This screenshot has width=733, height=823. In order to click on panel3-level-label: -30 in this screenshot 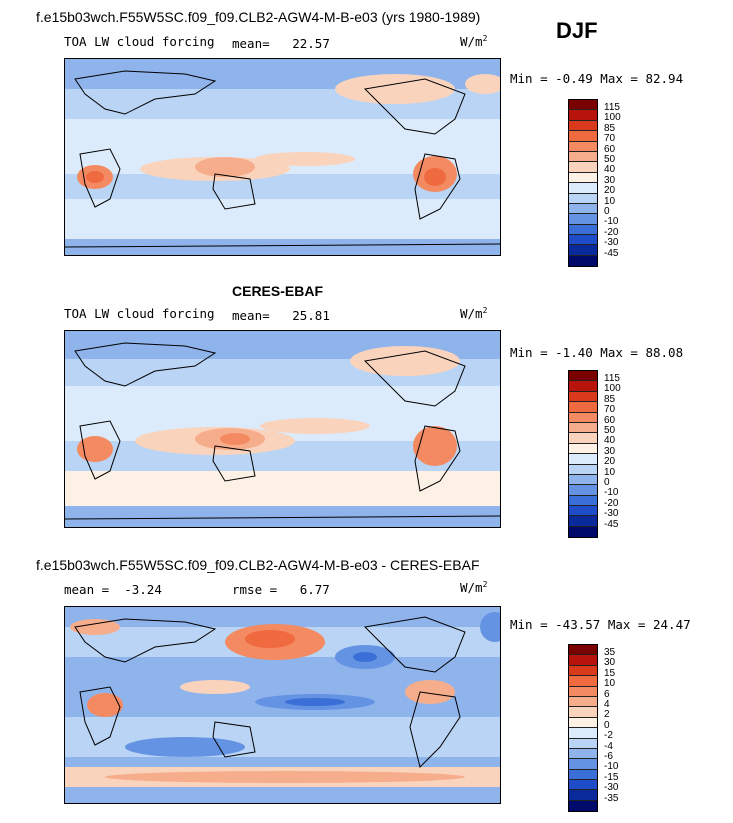, I will do `click(611, 787)`.